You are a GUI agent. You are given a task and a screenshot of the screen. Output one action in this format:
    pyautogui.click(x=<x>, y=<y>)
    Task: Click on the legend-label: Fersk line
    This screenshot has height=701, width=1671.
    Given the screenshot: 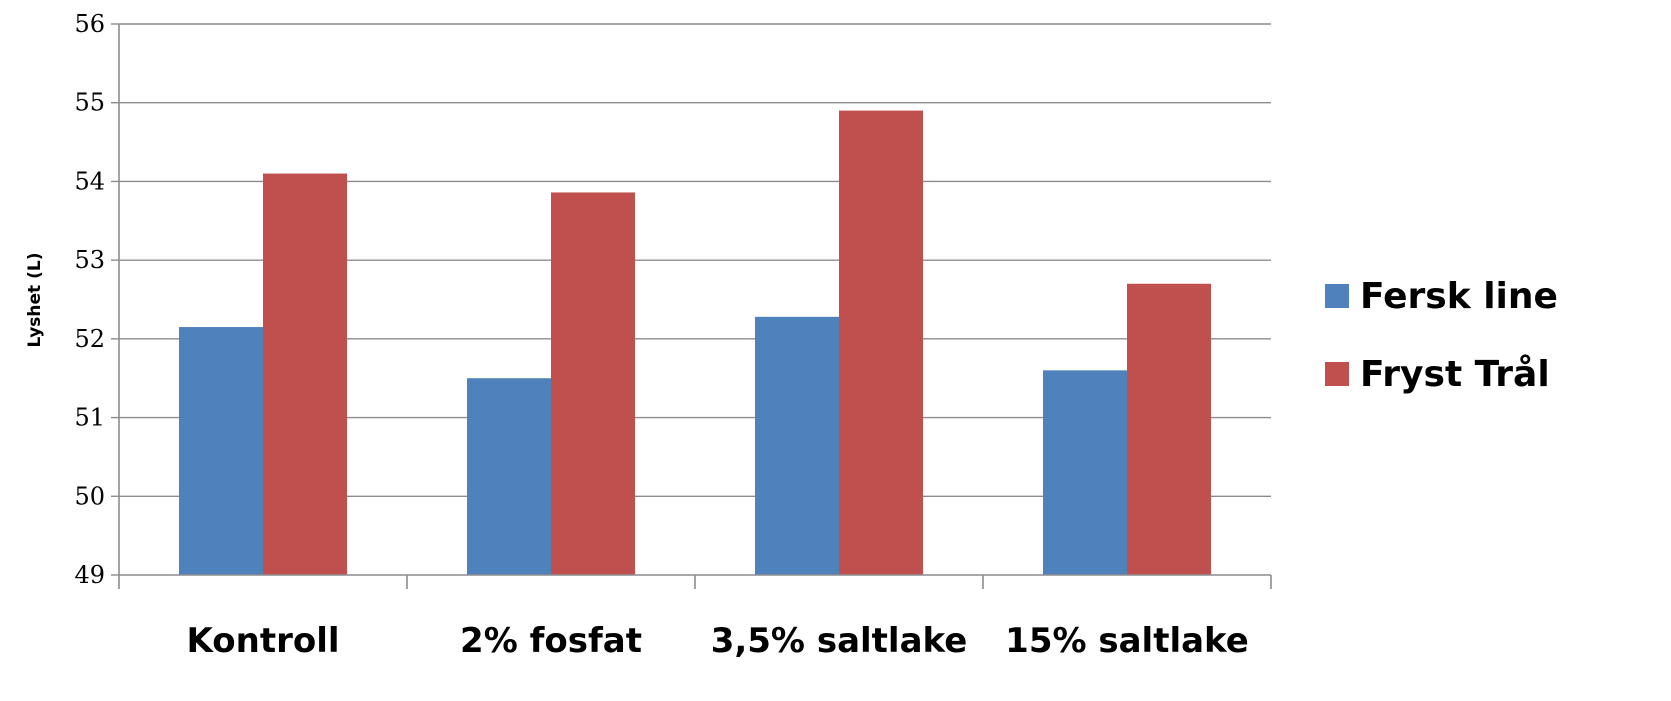 What is the action you would take?
    pyautogui.click(x=1459, y=296)
    